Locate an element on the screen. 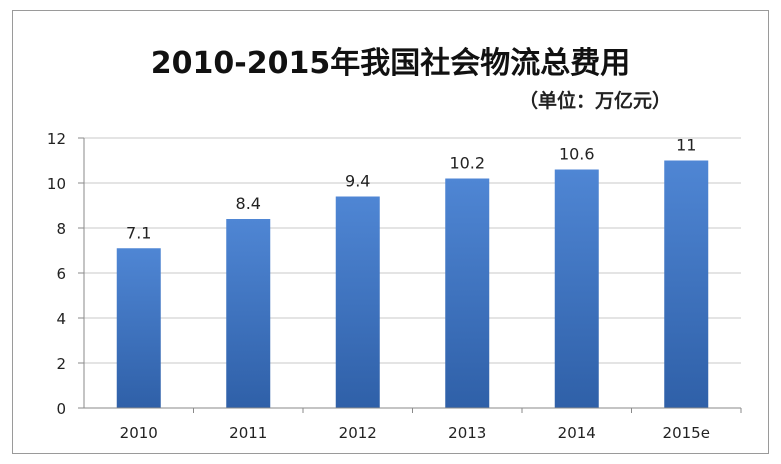 The width and height of the screenshot is (781, 464). bar-2011 is located at coordinates (248, 313).